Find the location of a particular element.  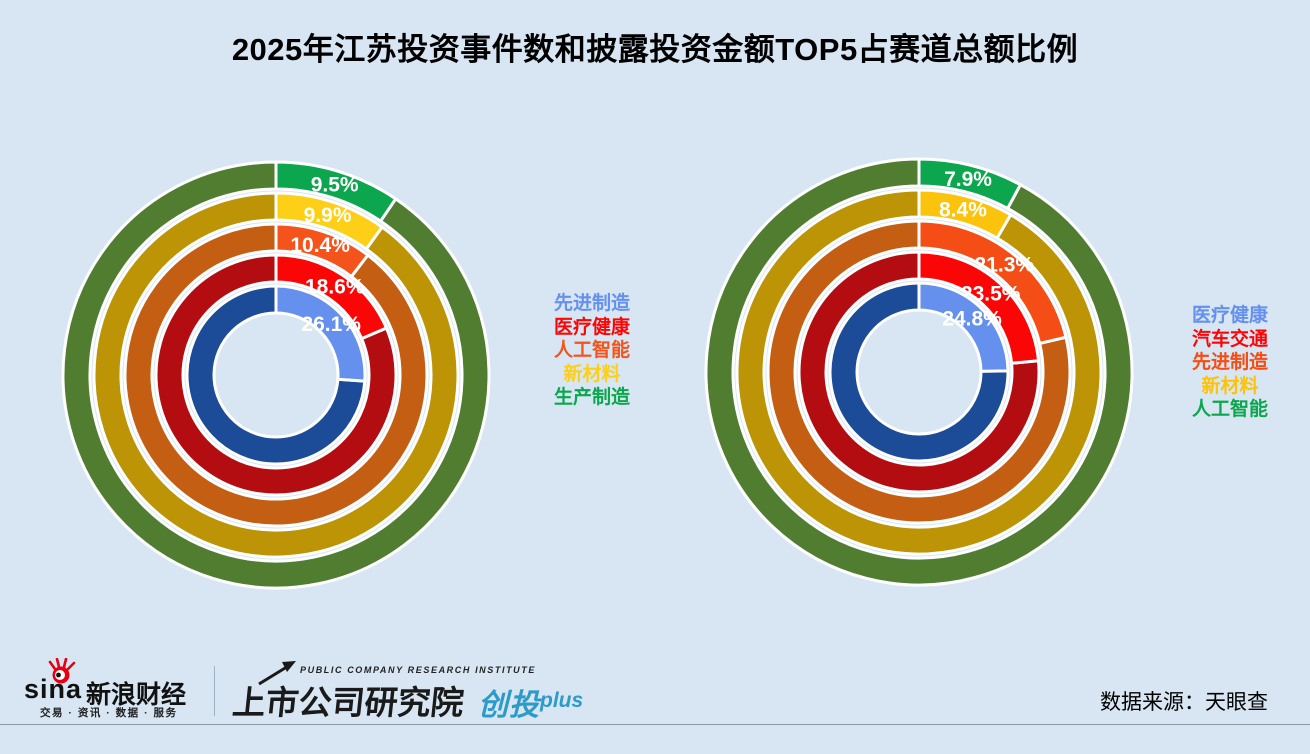

ring-top5-生产制造 is located at coordinates (336, 192).